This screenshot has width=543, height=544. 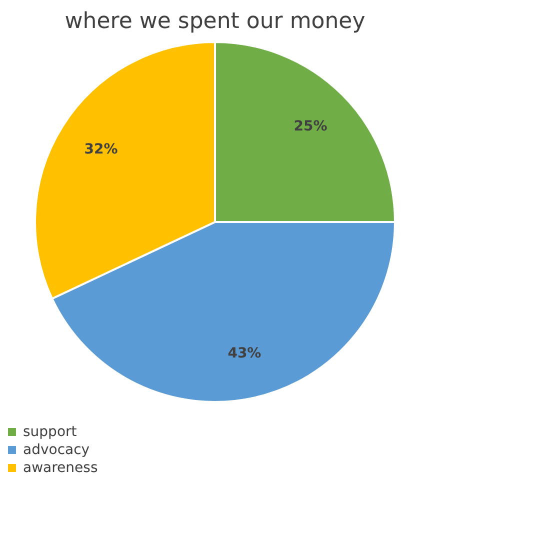 I want to click on chart-title: where we spent our money, so click(x=215, y=21).